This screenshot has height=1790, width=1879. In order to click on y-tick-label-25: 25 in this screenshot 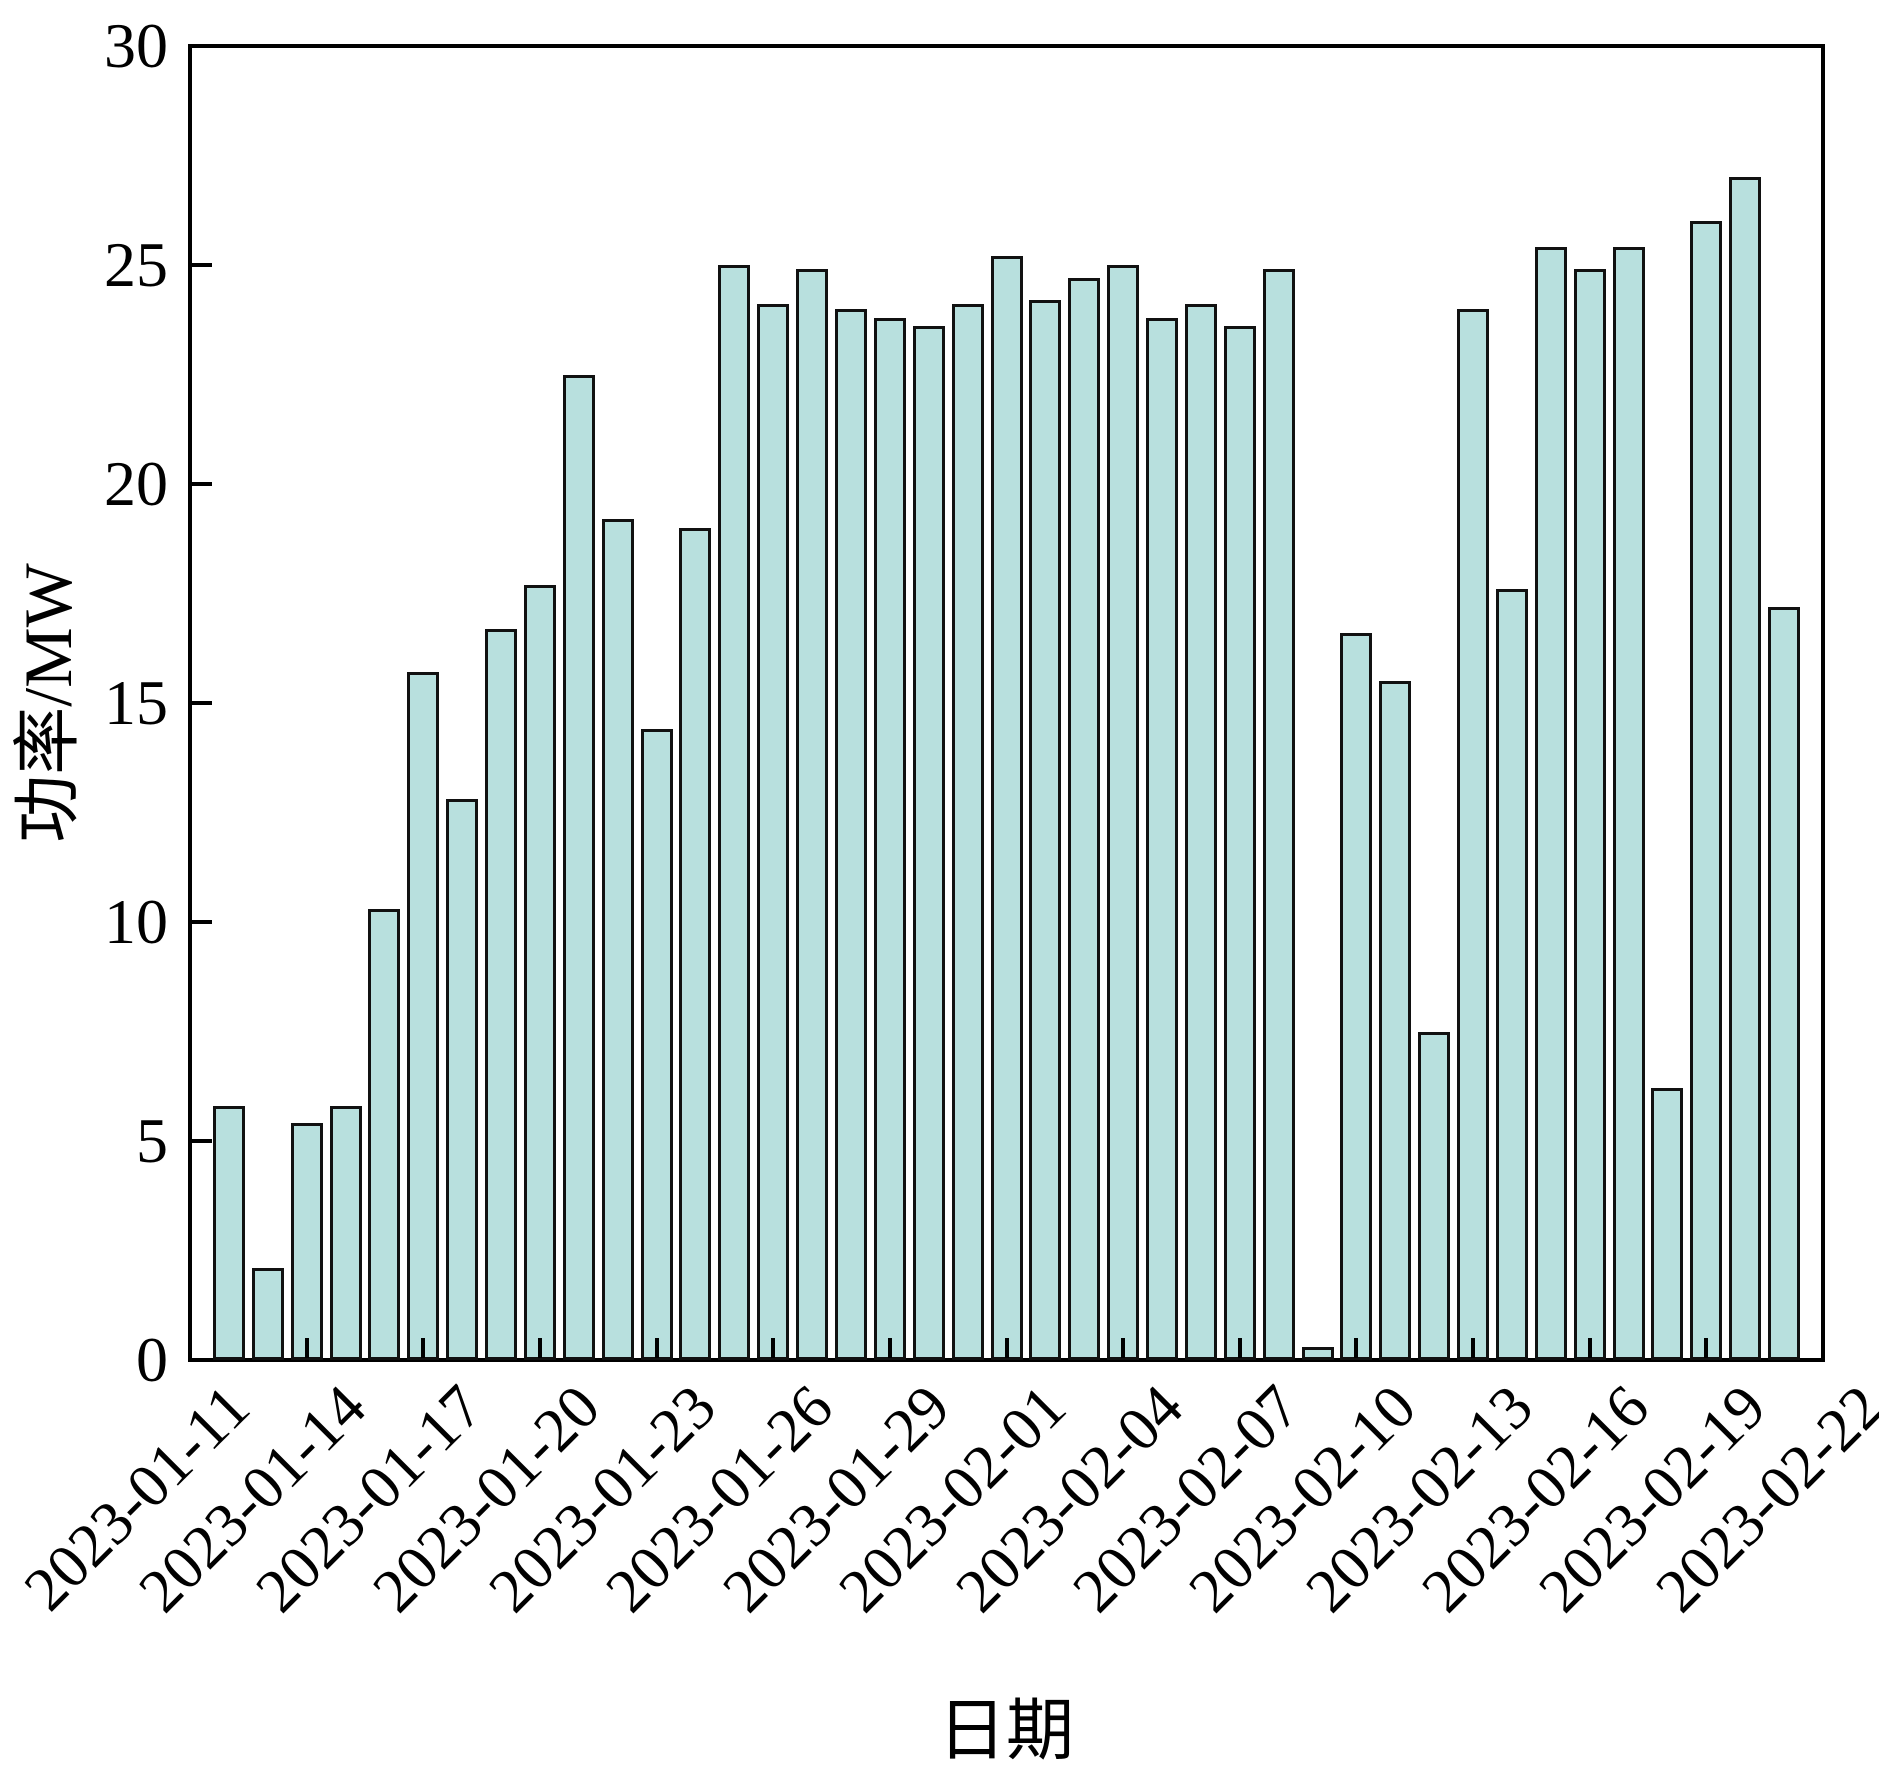, I will do `click(136, 264)`.